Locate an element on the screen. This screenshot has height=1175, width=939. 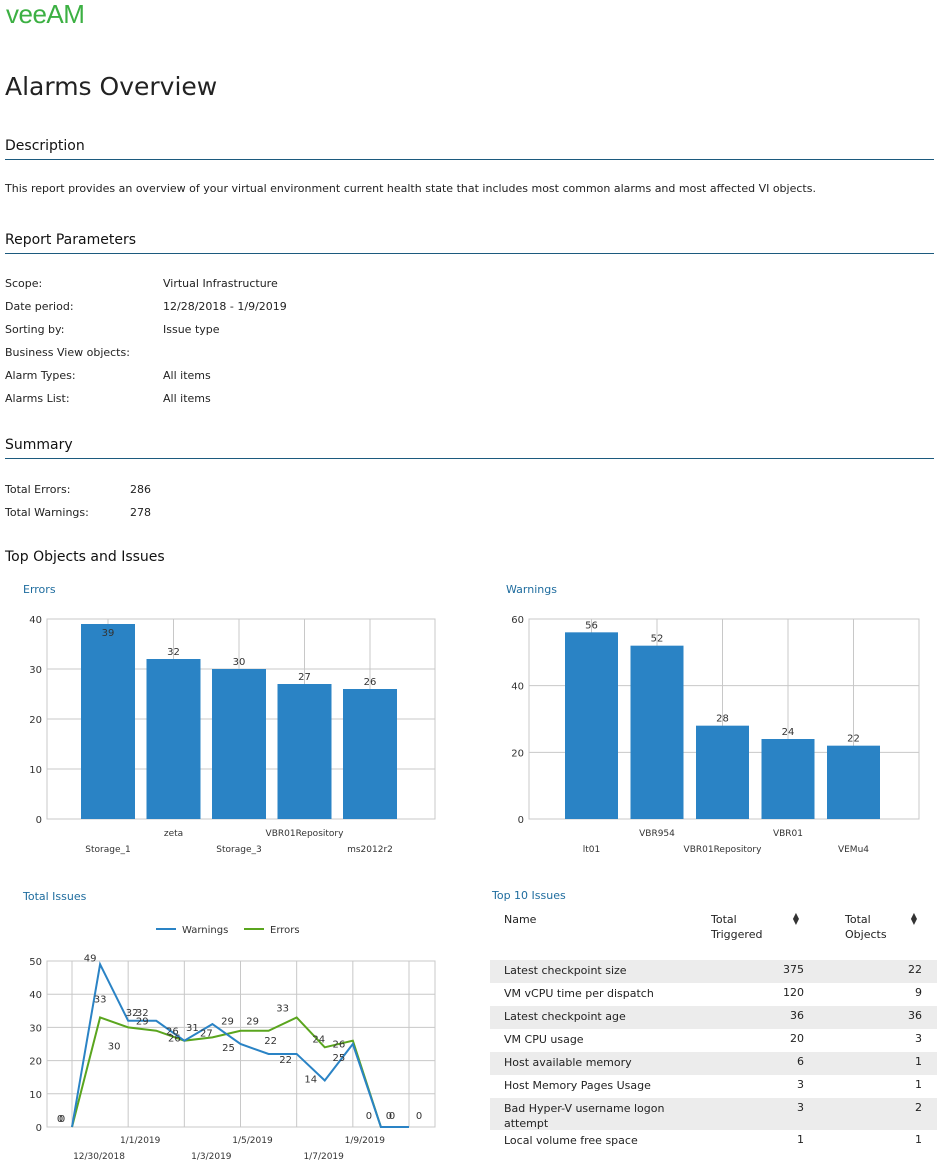
issue-name: Bad Hyper-V username logon attempt is located at coordinates (584, 1116).